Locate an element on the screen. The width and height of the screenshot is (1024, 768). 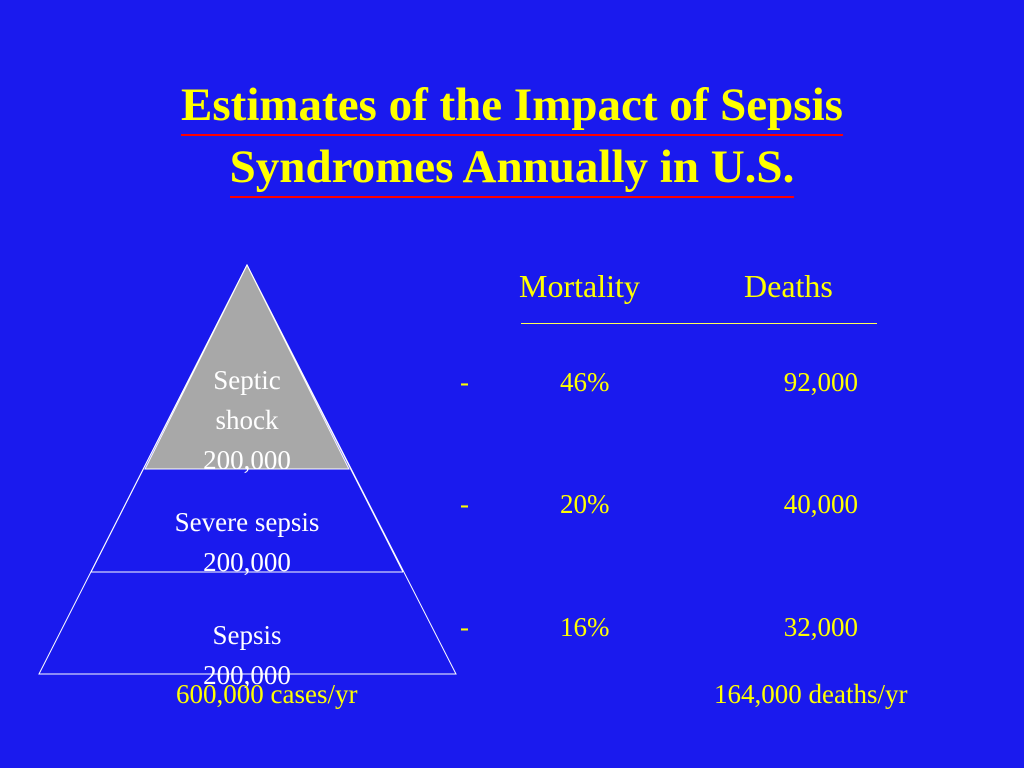
title-line-2: Syndromes Annually in U.S. is located at coordinates (512, 168).